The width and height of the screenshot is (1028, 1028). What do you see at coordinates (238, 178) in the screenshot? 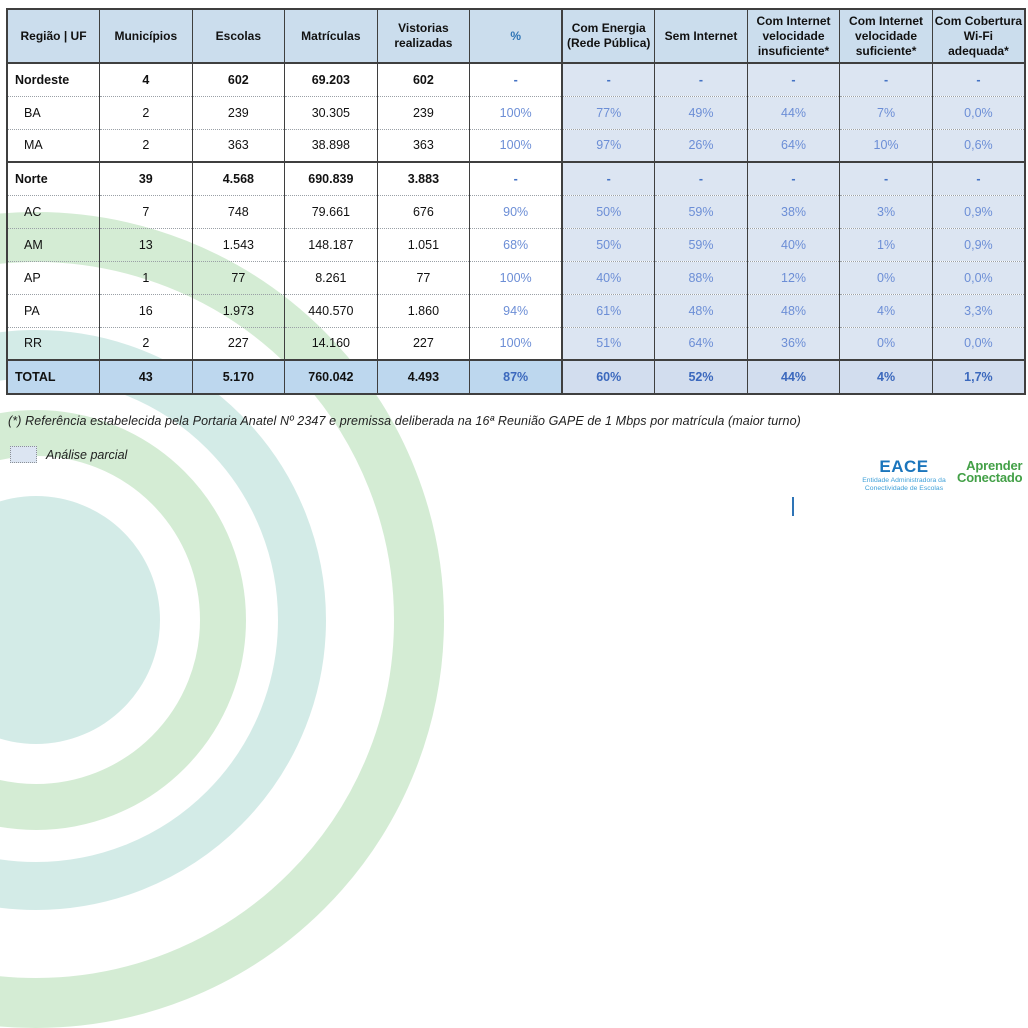
I see `cell: 4.568` at bounding box center [238, 178].